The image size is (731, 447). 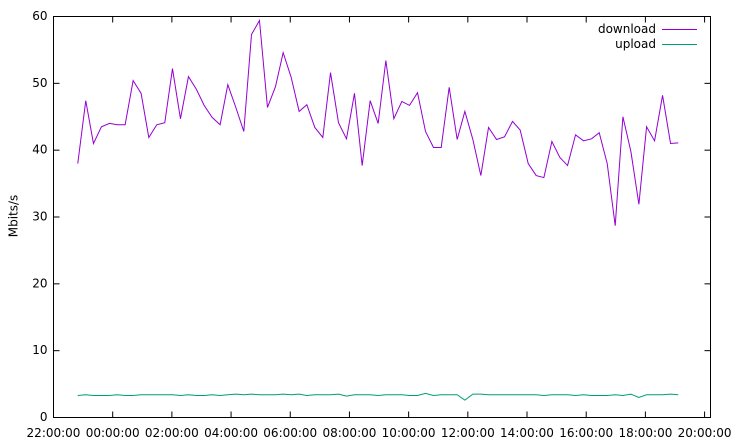 I want to click on x-tick-label: 12:00:00, so click(x=468, y=433).